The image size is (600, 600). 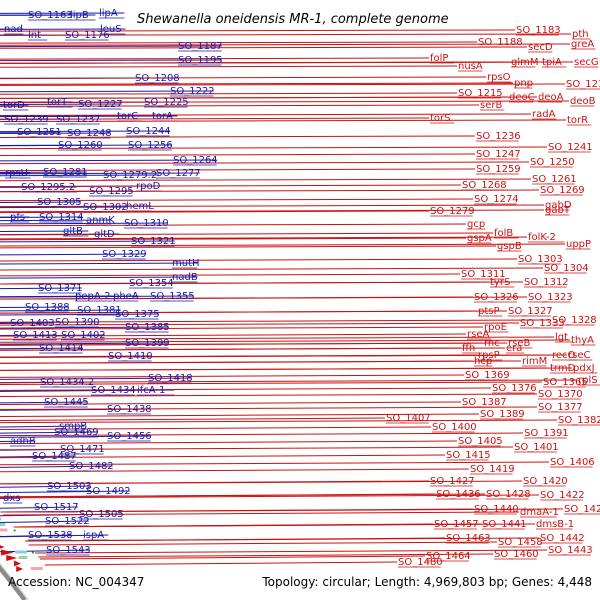 What do you see at coordinates (100, 104) in the screenshot?
I see `left-gene-label: SO_1227` at bounding box center [100, 104].